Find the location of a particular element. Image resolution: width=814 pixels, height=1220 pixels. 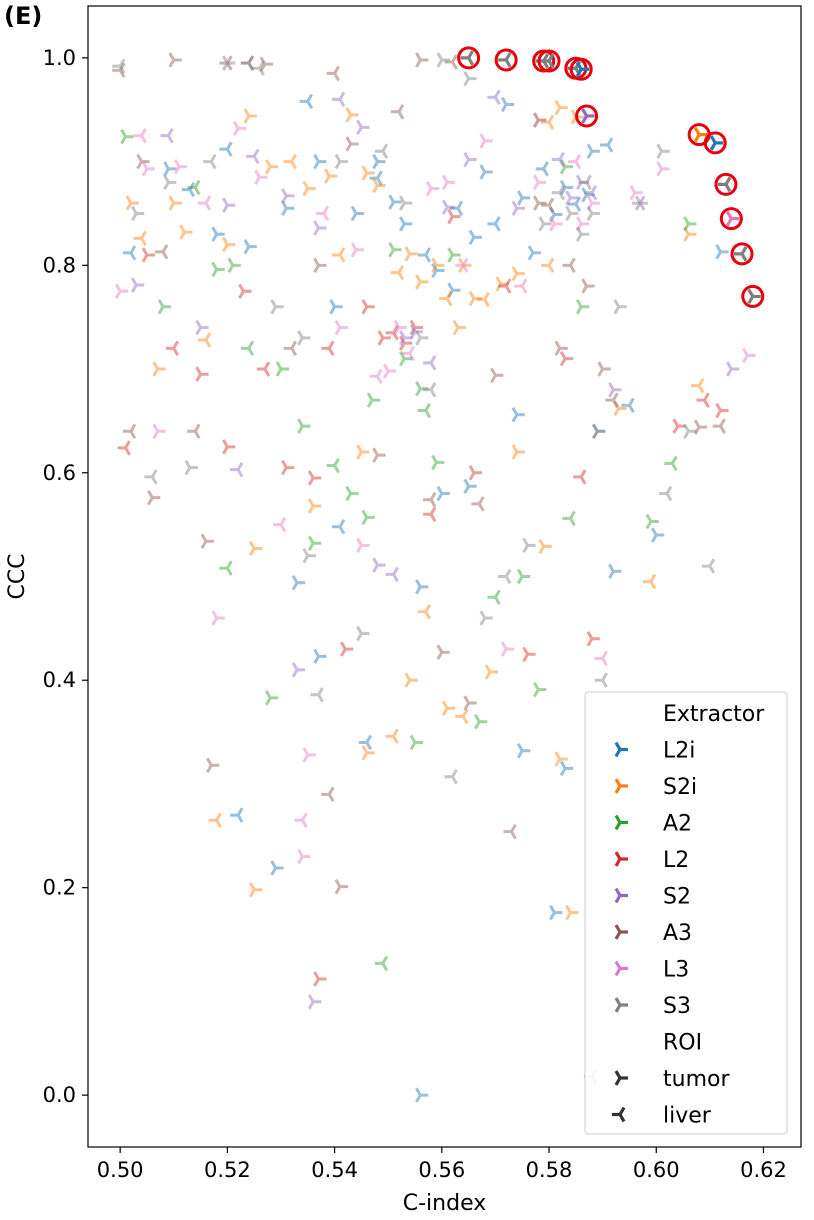

x-tick-label: 0.60 is located at coordinates (656, 1170).